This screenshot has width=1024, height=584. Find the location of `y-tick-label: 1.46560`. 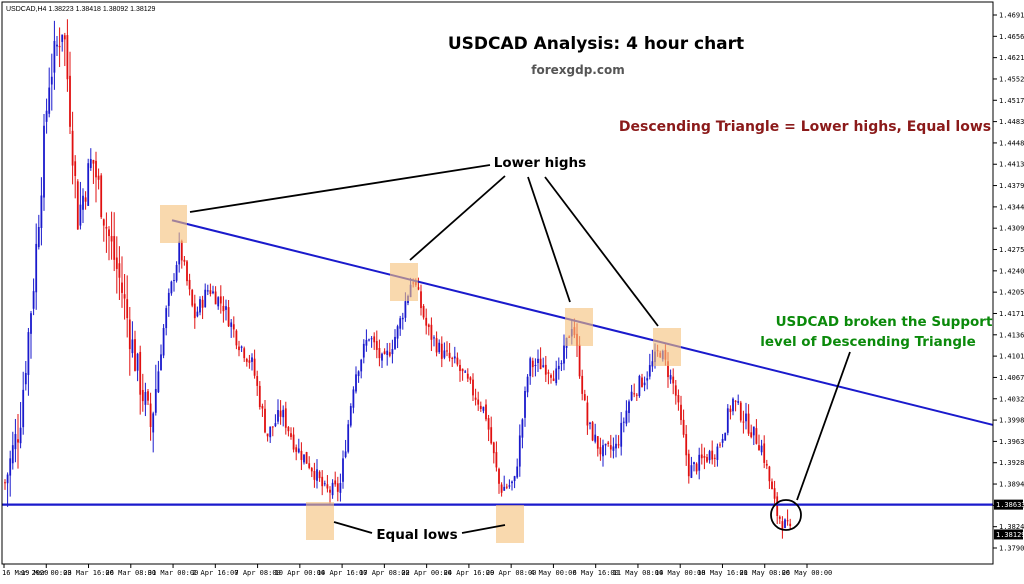

y-tick-label: 1.46560 is located at coordinates (1011, 37).